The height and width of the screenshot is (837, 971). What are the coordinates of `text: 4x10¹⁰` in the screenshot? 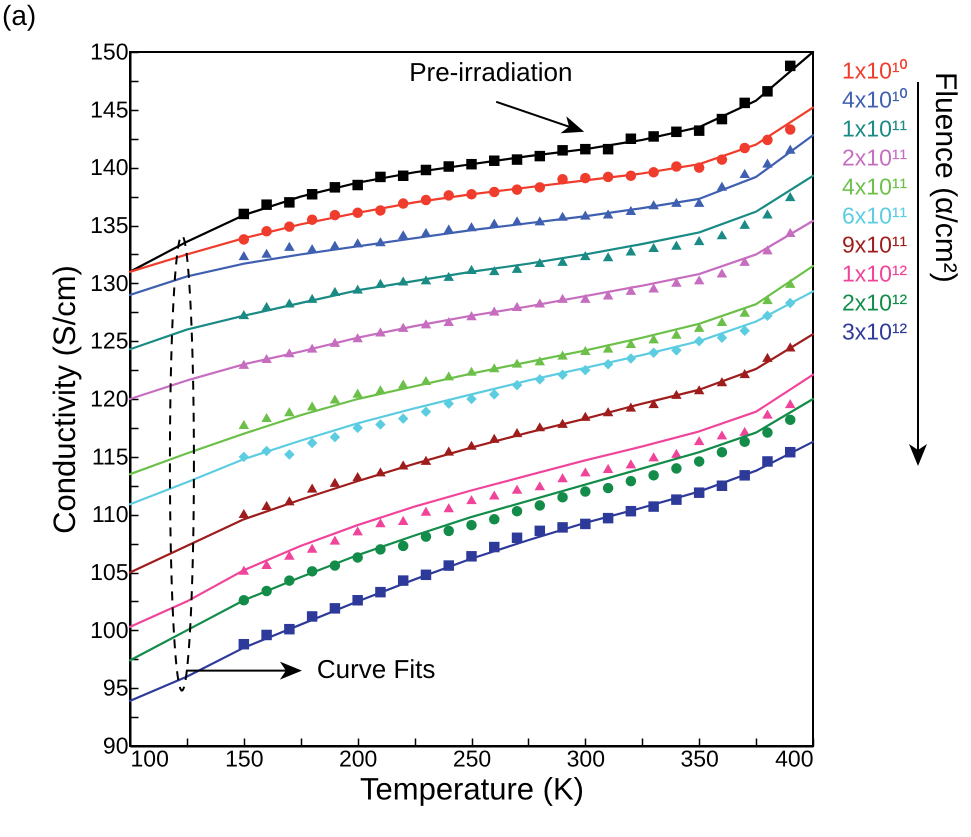 It's located at (875, 99).